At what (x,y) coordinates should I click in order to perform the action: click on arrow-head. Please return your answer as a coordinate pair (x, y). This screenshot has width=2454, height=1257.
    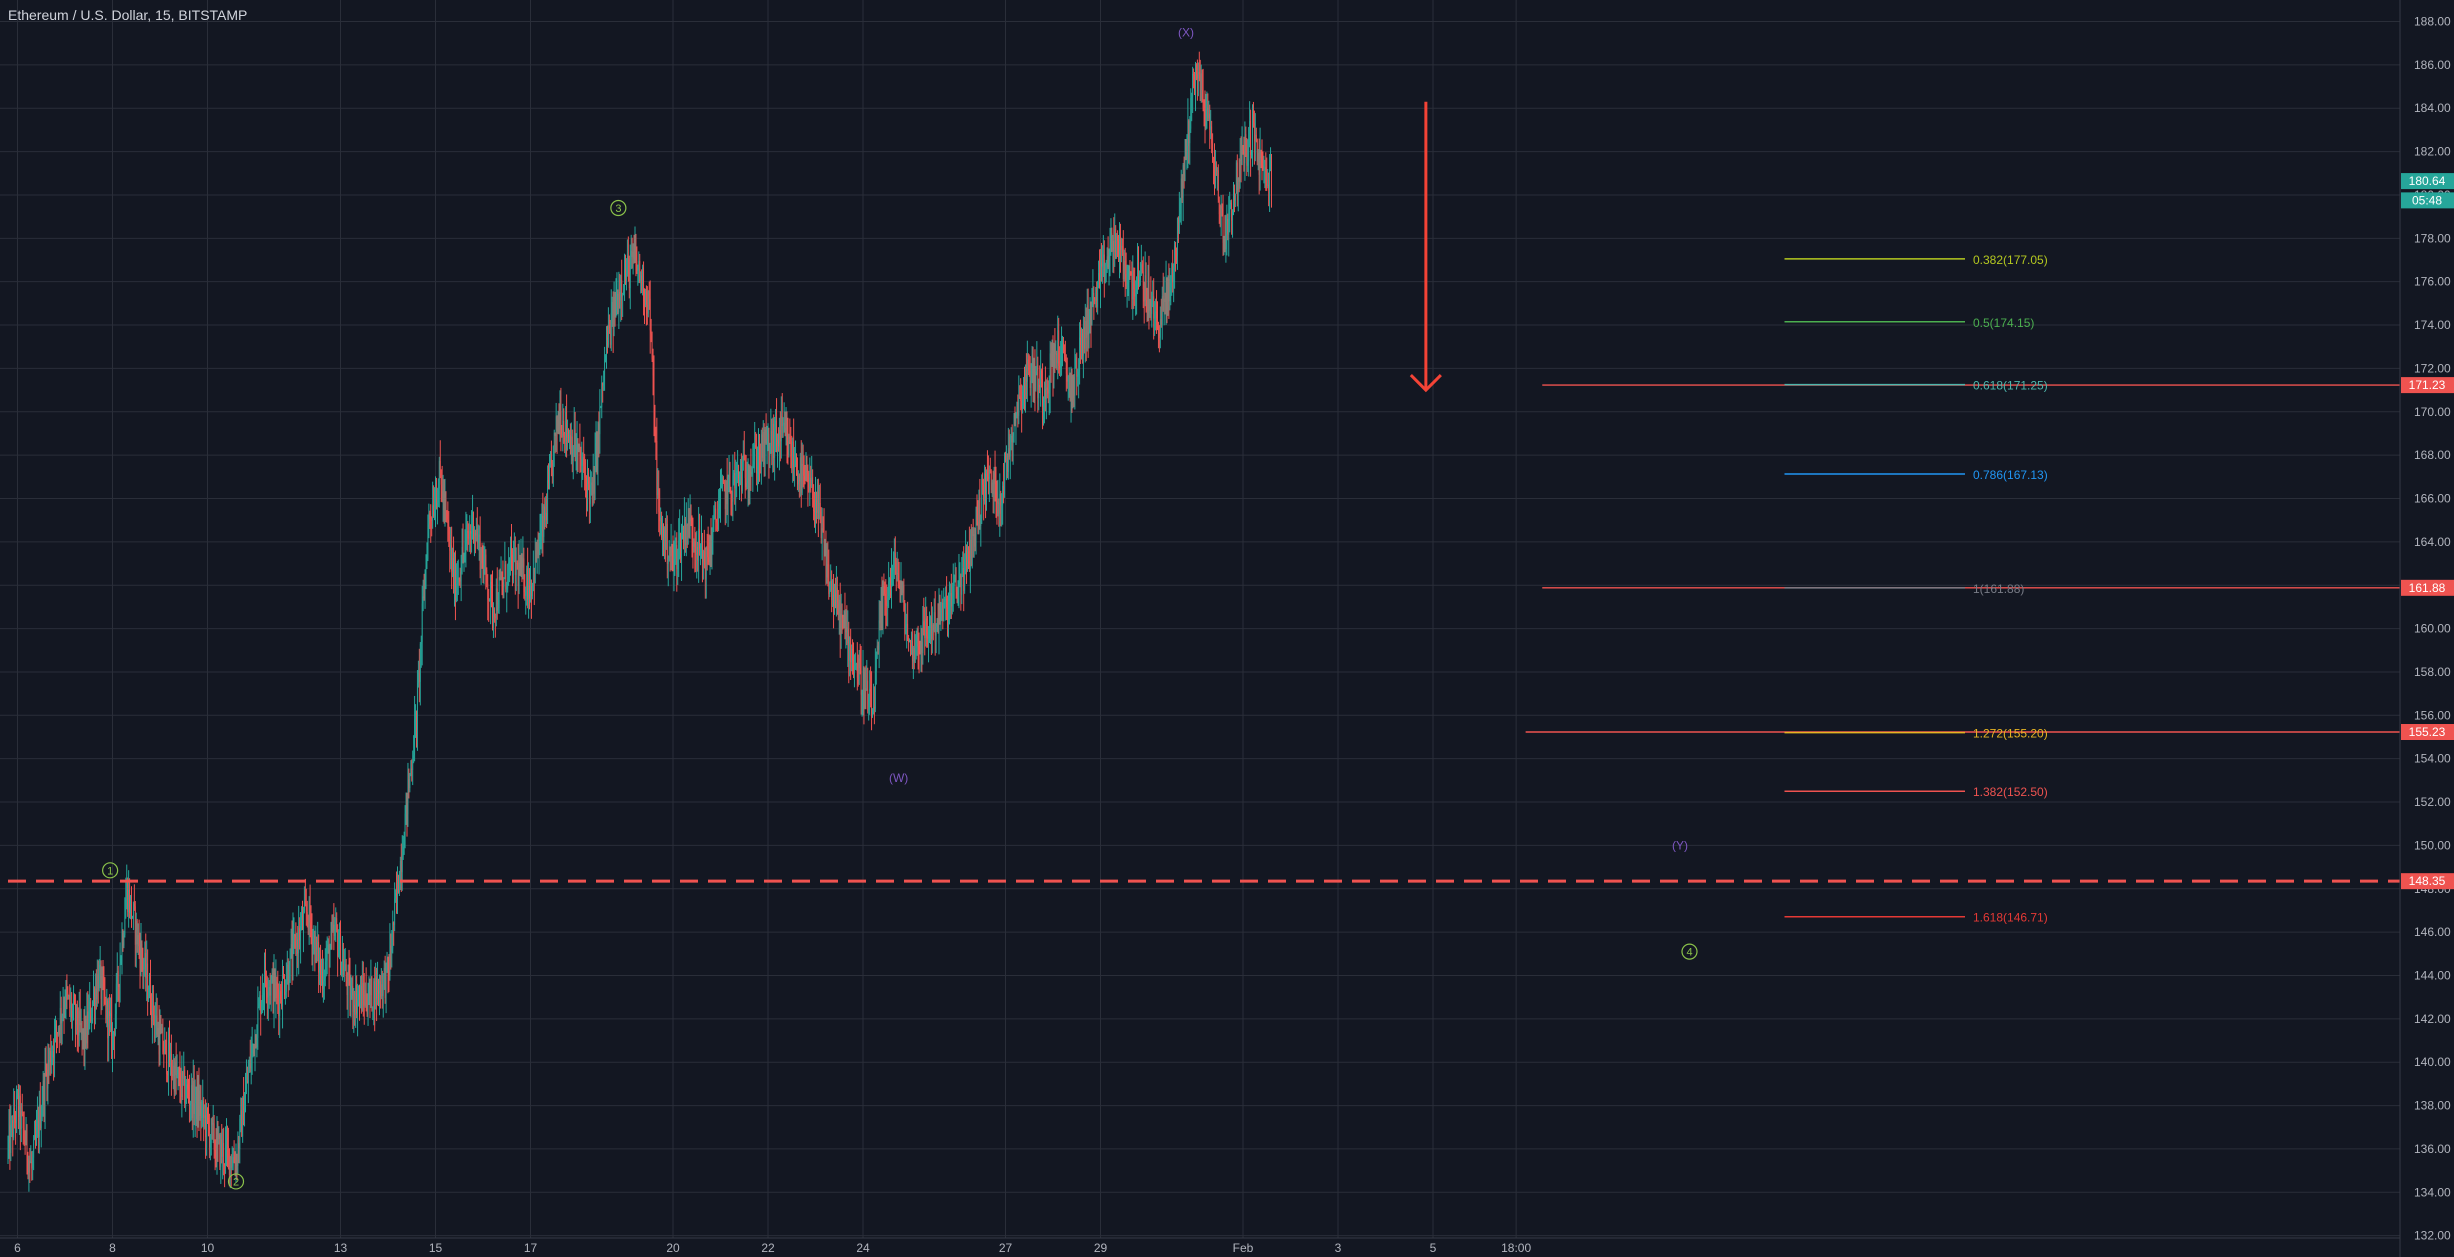
    Looking at the image, I should click on (1425, 383).